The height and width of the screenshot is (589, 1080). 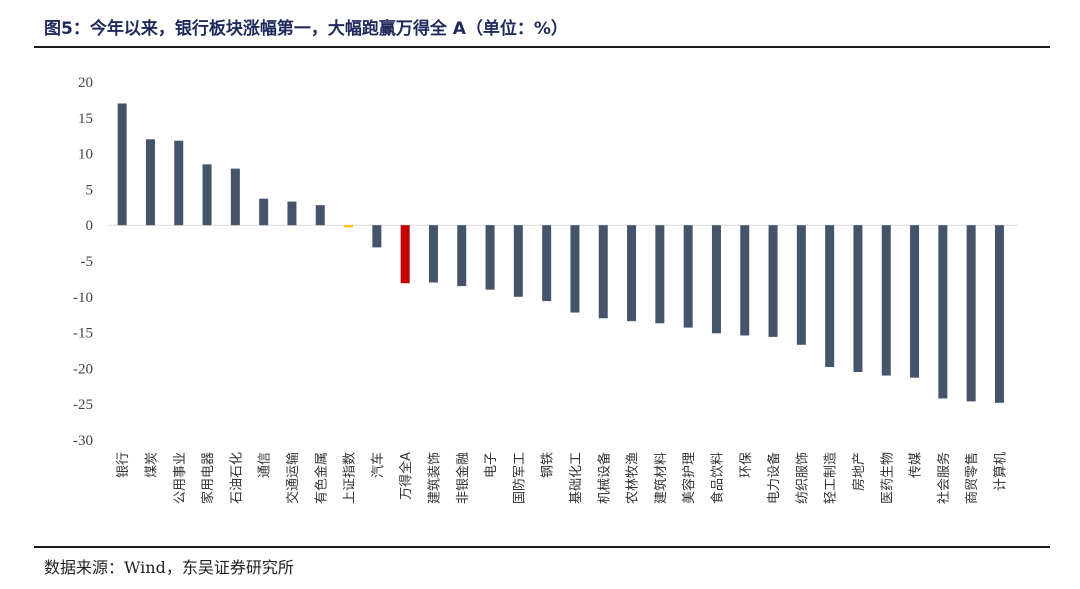 I want to click on x-category-label: 公用事业, so click(x=180, y=478).